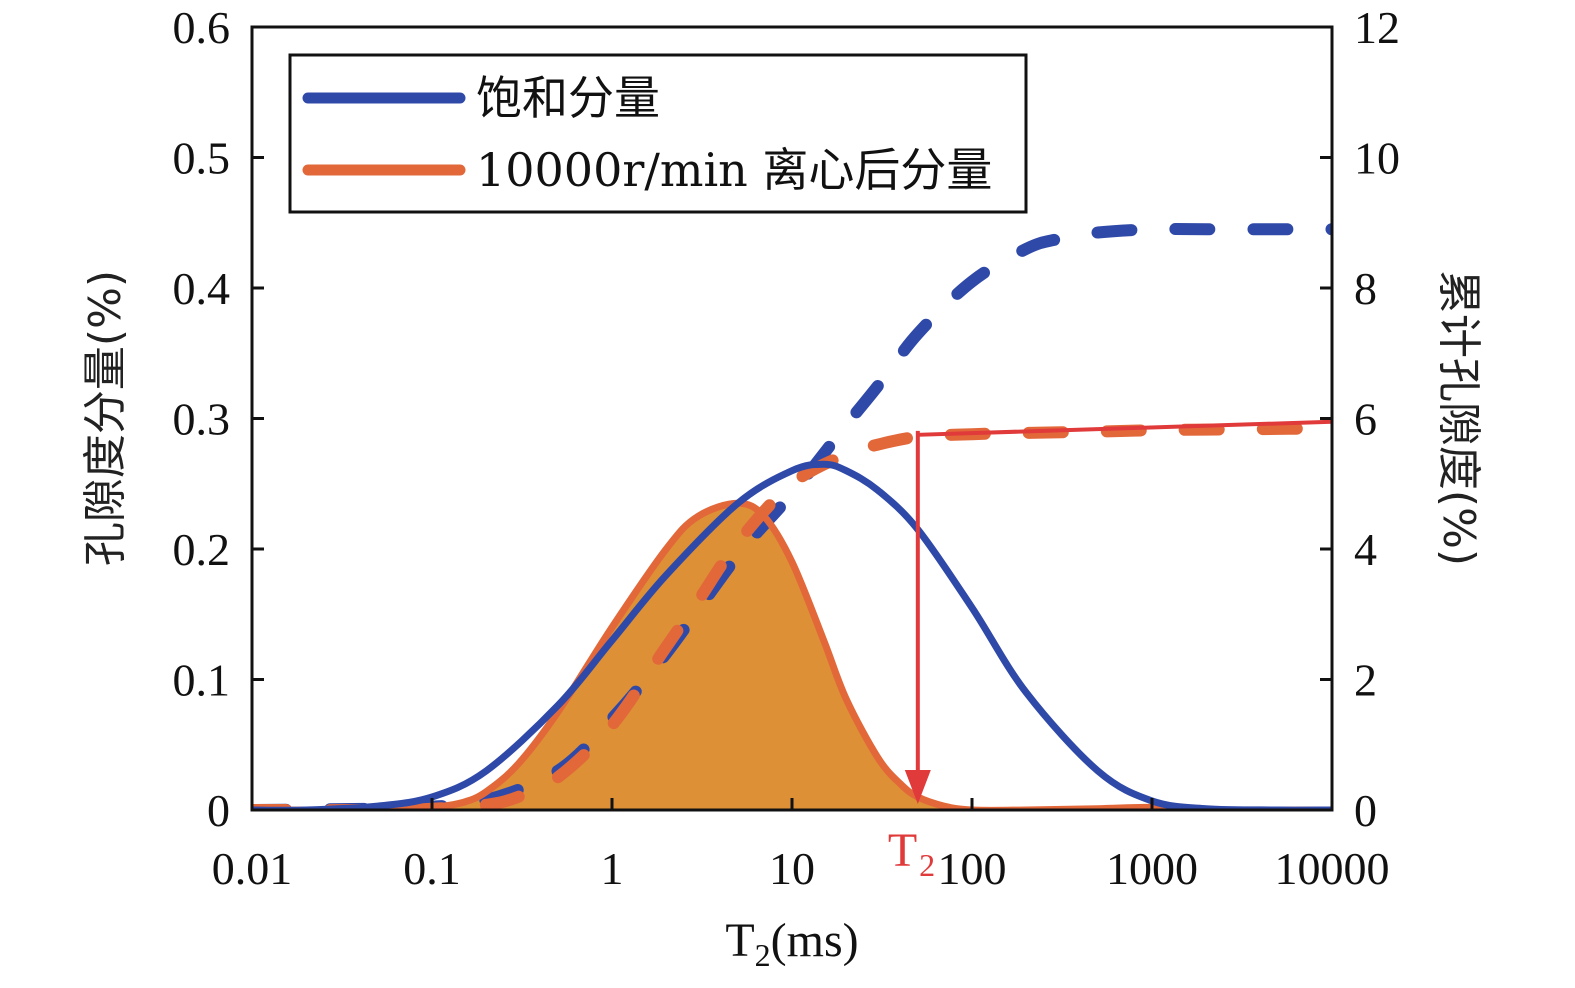 The height and width of the screenshot is (988, 1575). Describe the element at coordinates (1365, 549) in the screenshot. I see `y-right-tick-label: 4` at that location.